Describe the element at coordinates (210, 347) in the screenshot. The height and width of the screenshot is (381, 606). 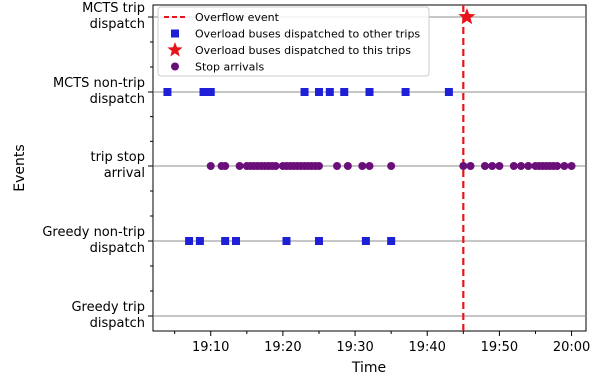
I see `x-tick-label: 19:10` at that location.